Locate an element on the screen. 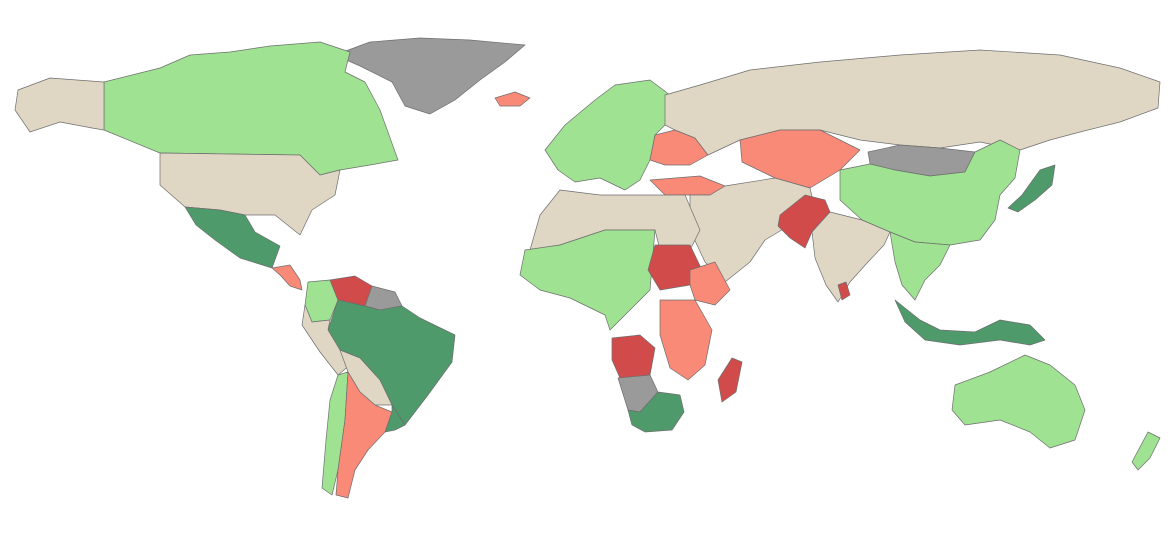 Image resolution: width=1176 pixels, height=535 pixels. region-angola is located at coordinates (633, 356).